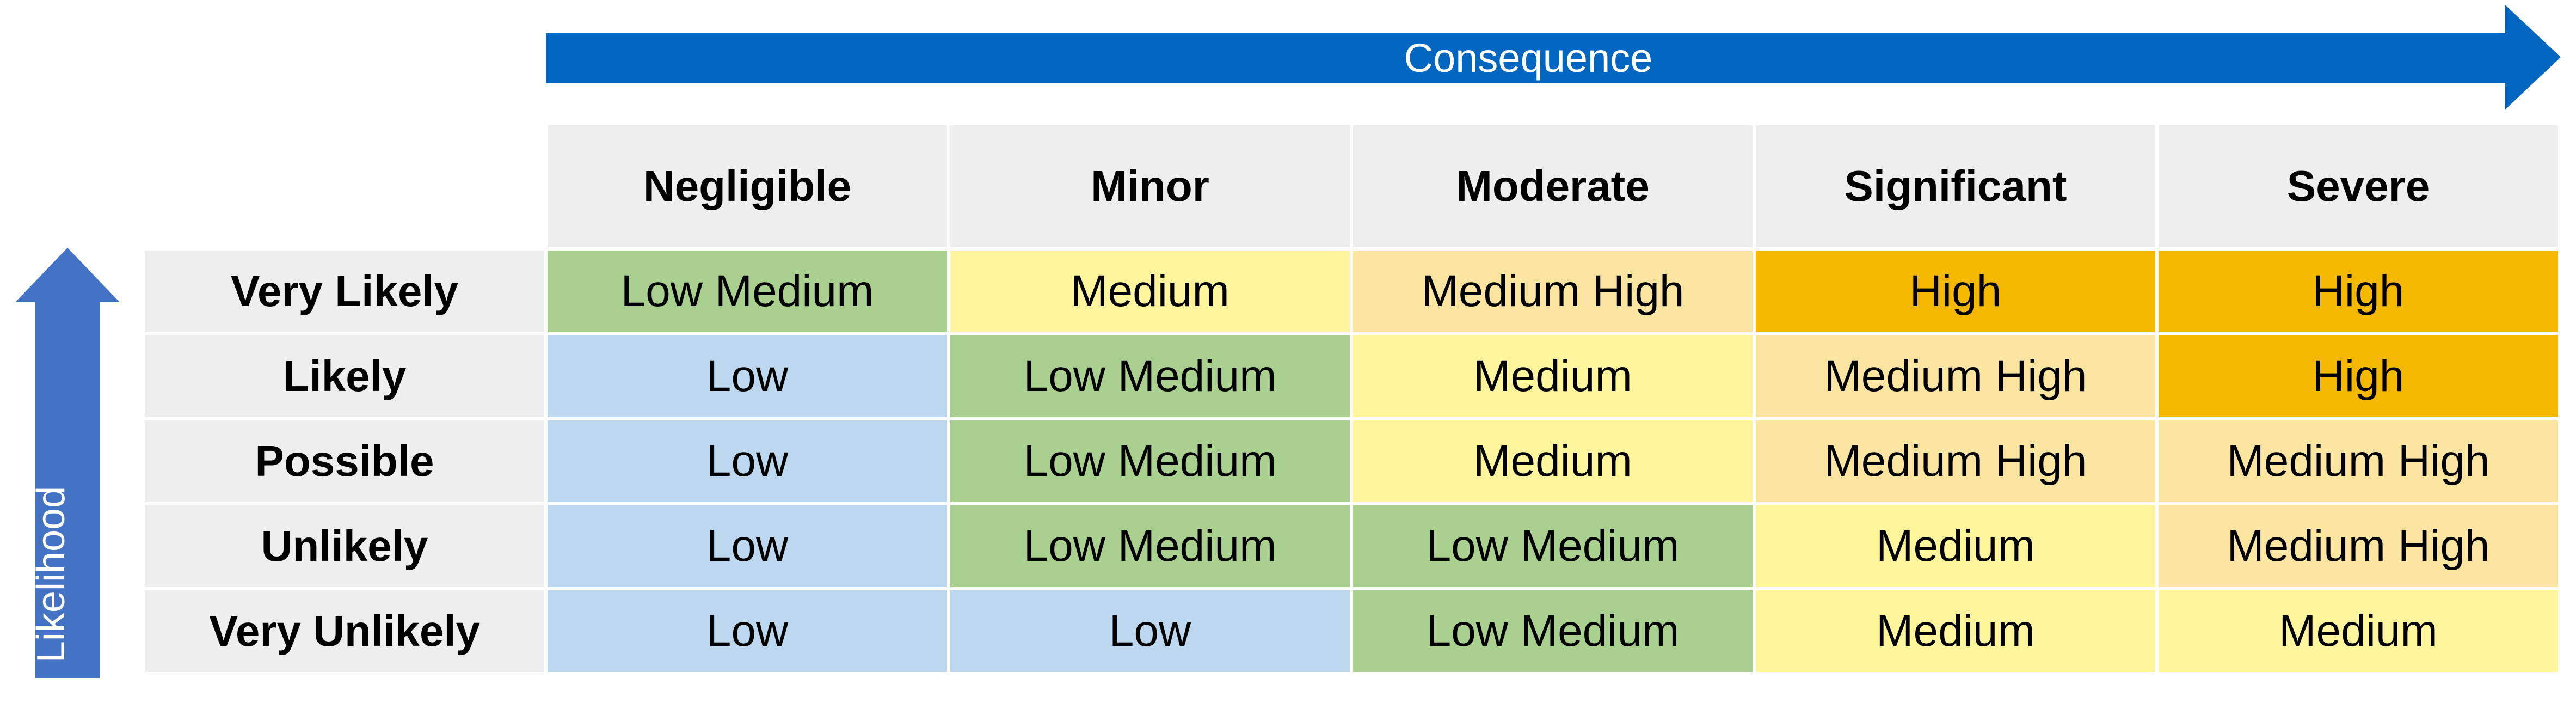 Image resolution: width=2576 pixels, height=727 pixels. I want to click on likelihood-header-very-unlikely: Very Unlikely, so click(344, 631).